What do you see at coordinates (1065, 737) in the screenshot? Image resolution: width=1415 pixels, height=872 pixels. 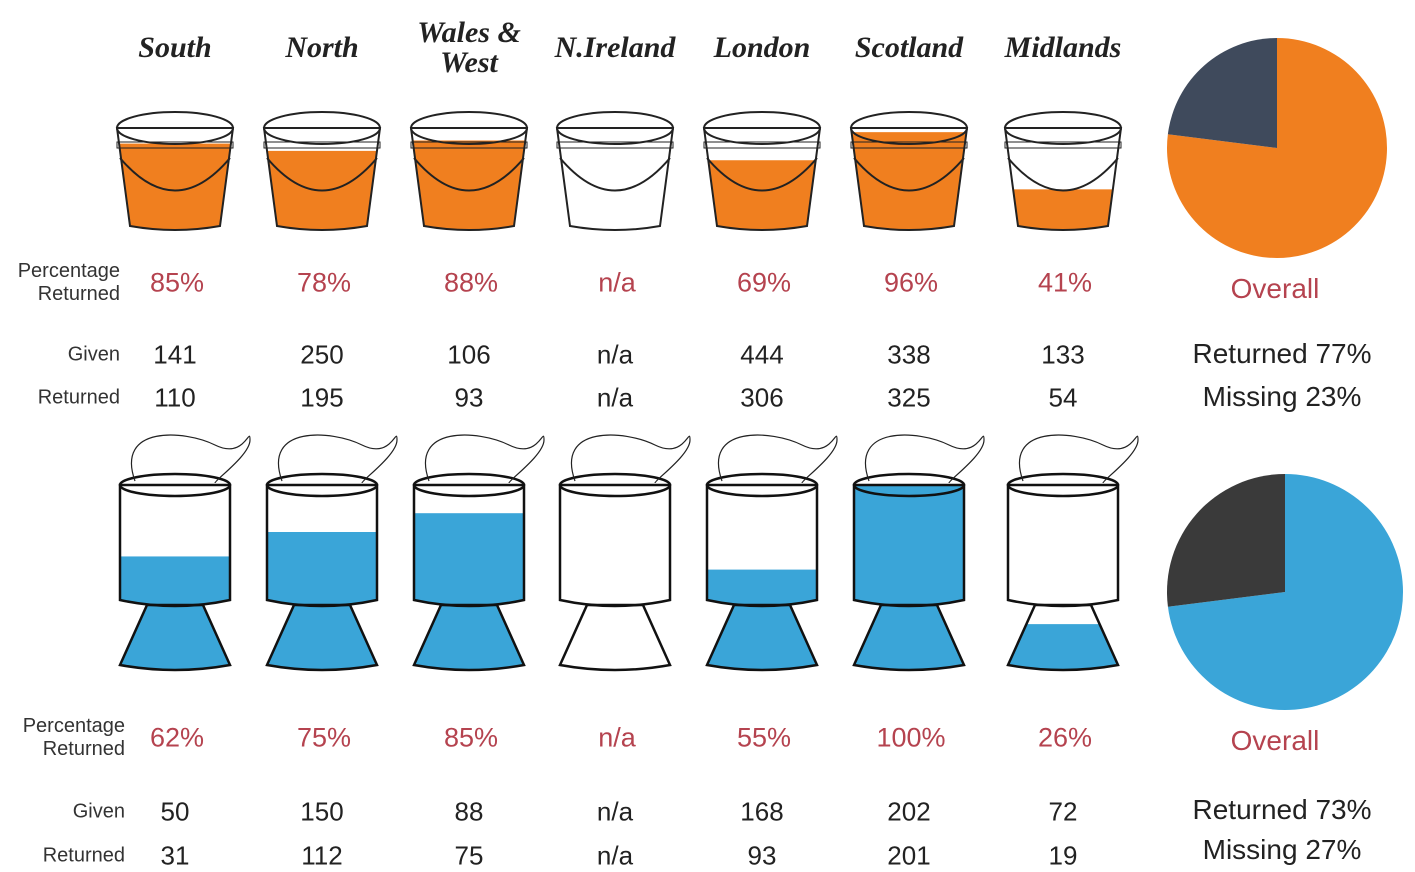 I see `percent-label: 26%` at bounding box center [1065, 737].